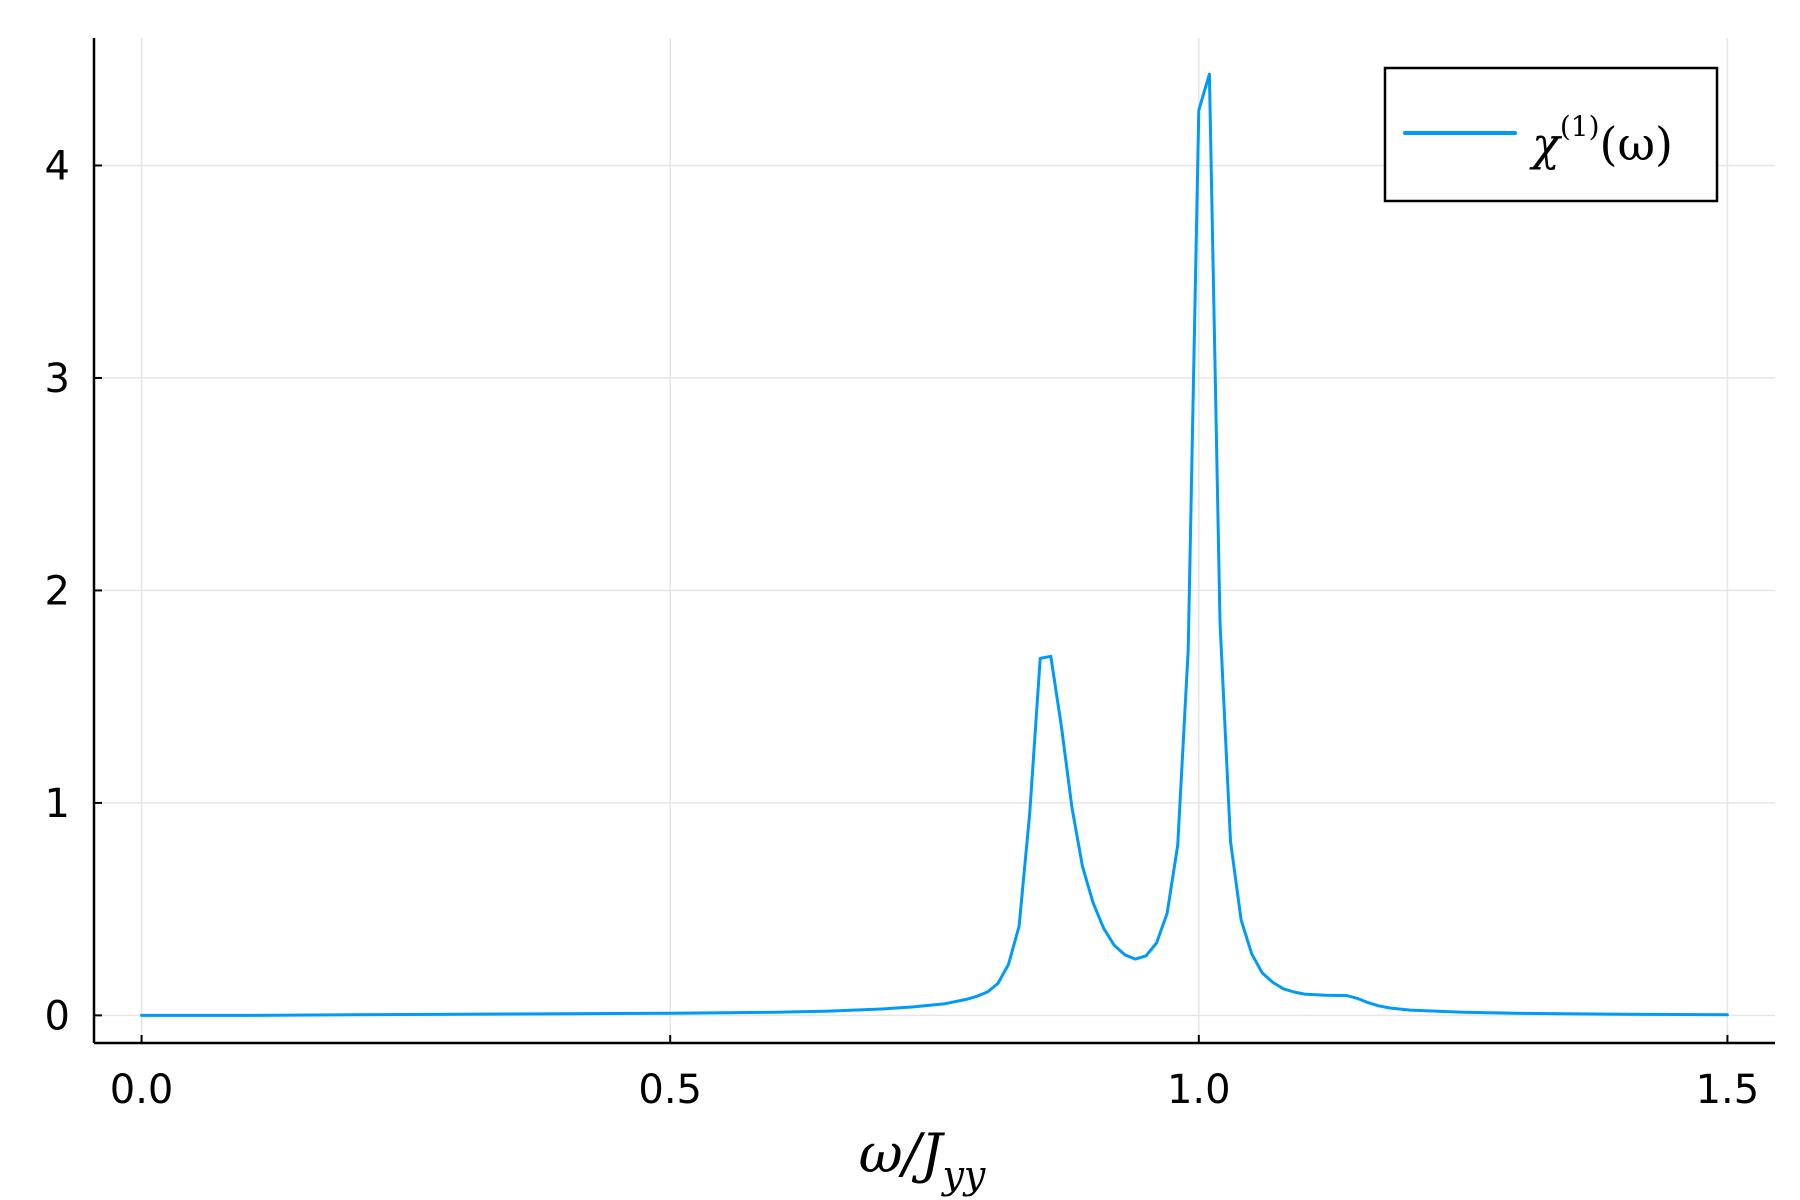 This screenshot has height=1200, width=1800. What do you see at coordinates (1580, 126) in the screenshot?
I see `legend-label-superscript: (1)` at bounding box center [1580, 126].